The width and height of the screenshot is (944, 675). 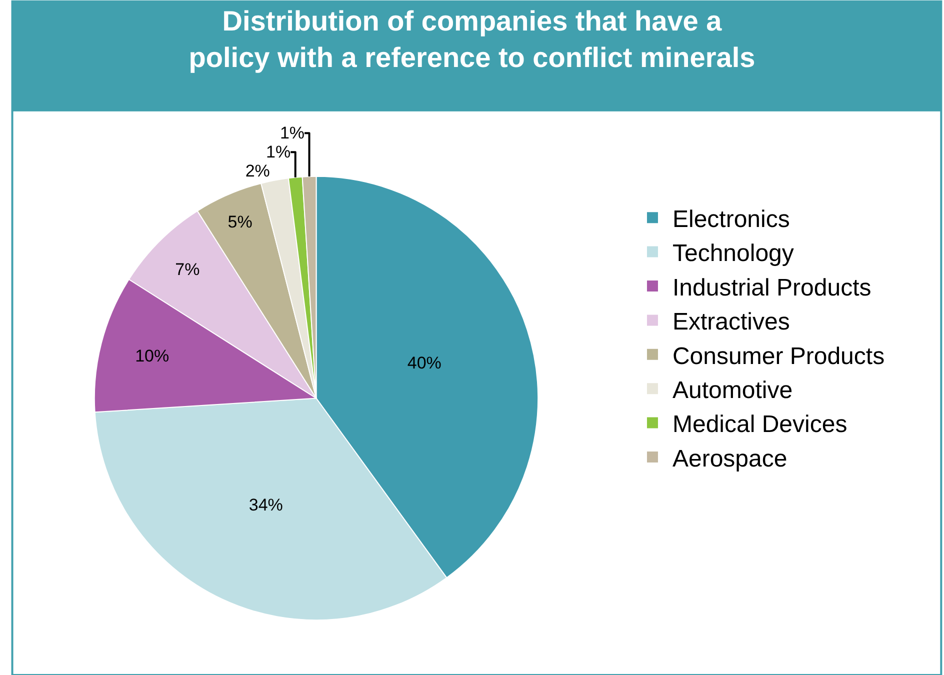 What do you see at coordinates (265, 505) in the screenshot?
I see `data-label: 34%` at bounding box center [265, 505].